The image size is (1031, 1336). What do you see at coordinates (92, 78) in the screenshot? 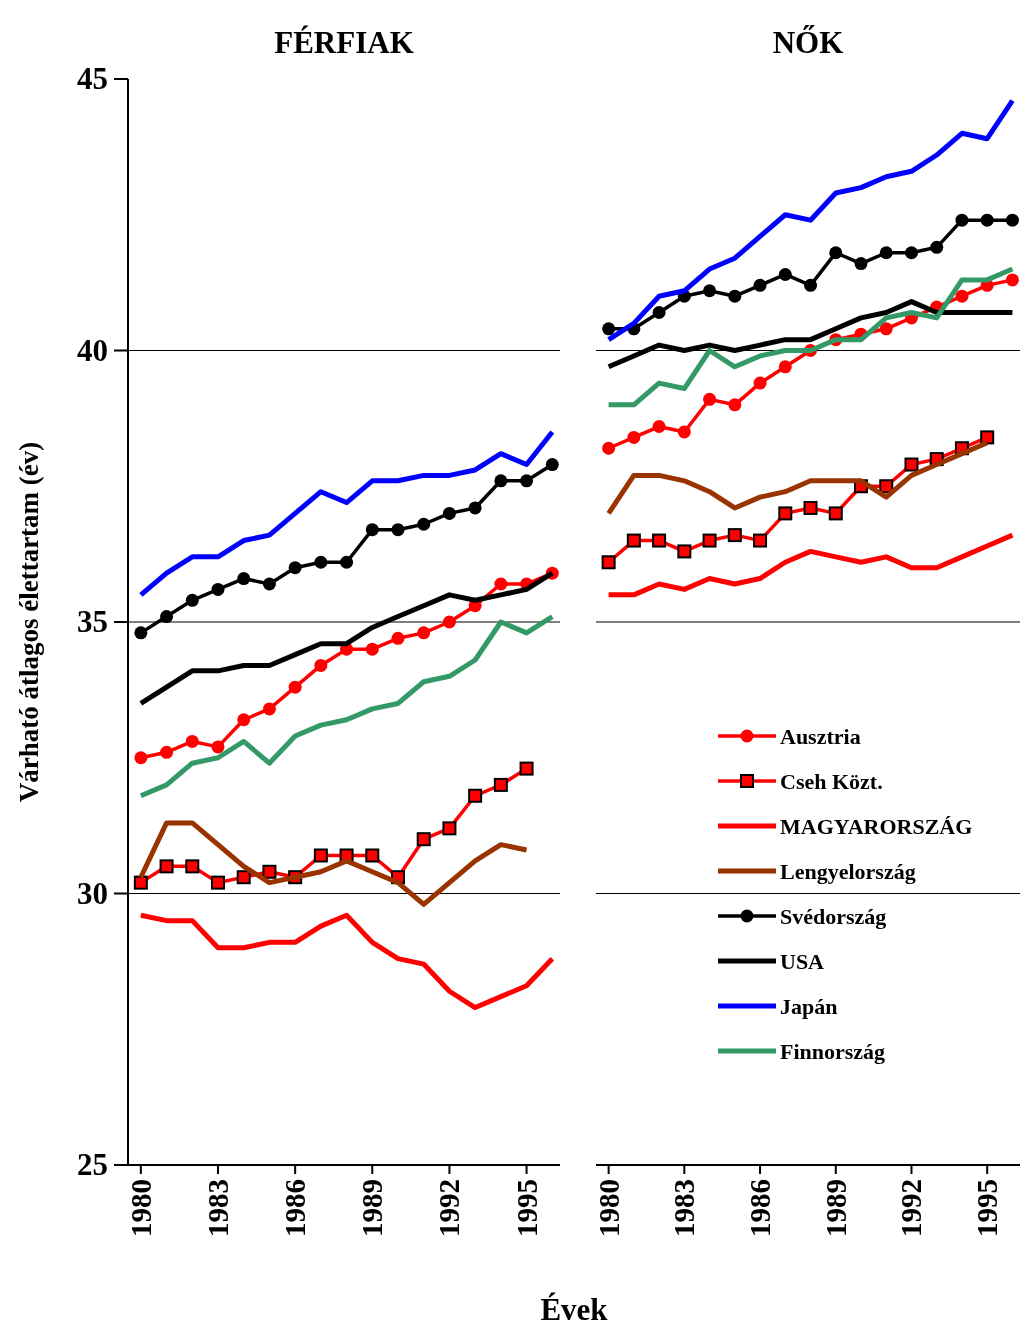
I see `y-tick-label: 45` at bounding box center [92, 78].